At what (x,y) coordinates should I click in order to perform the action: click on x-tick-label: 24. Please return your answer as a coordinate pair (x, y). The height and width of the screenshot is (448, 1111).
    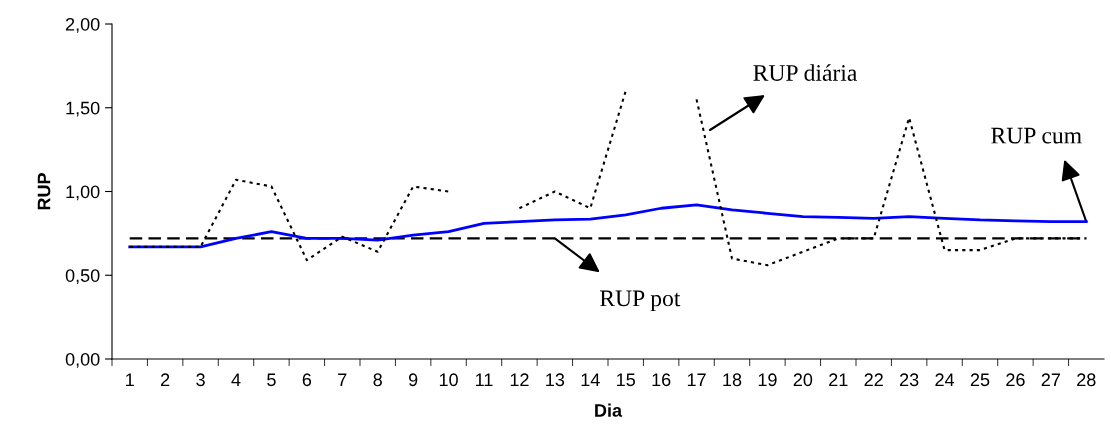
    Looking at the image, I should click on (945, 379).